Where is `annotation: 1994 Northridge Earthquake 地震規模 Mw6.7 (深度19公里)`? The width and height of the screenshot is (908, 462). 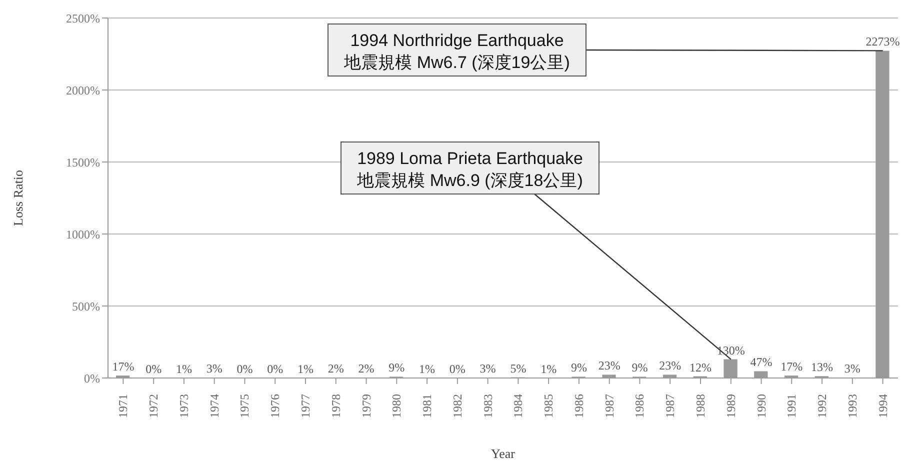
annotation: 1994 Northridge Earthquake 地震規模 Mw6.7 (深度19公里) is located at coordinates (456, 51).